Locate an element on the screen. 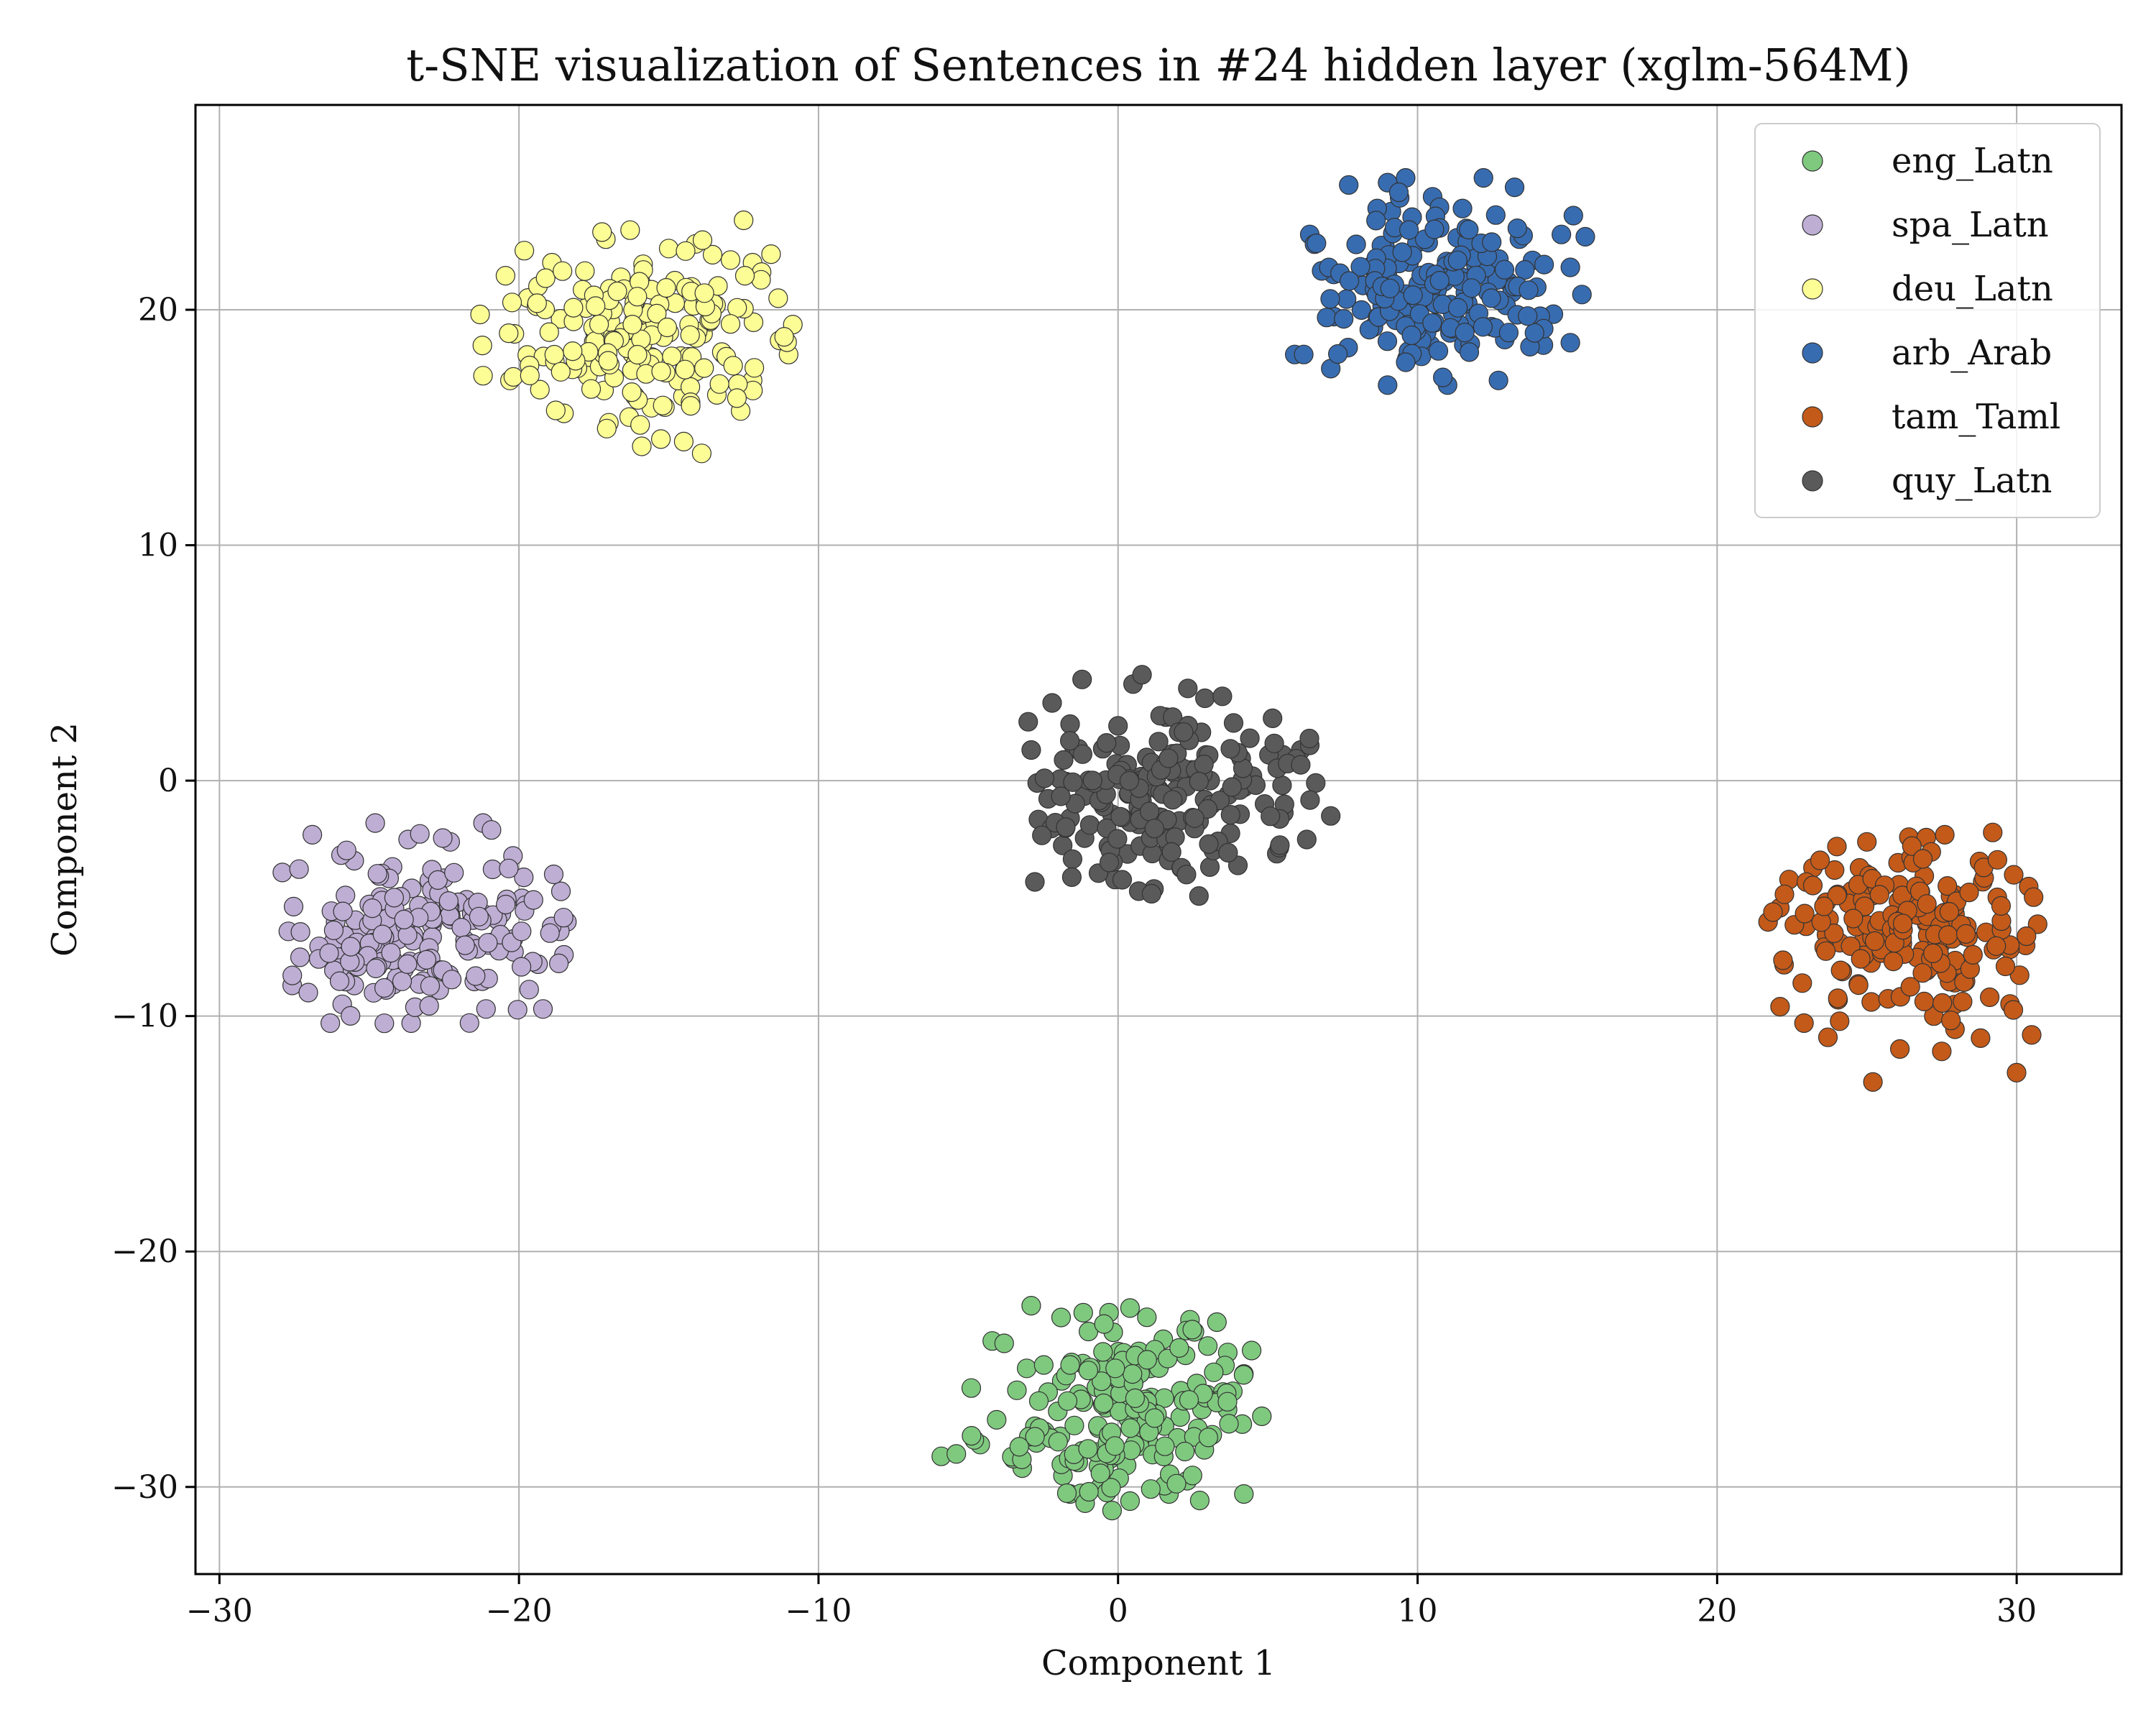 Image resolution: width=2156 pixels, height=1725 pixels. x-tick-label: −30 is located at coordinates (219, 1611).